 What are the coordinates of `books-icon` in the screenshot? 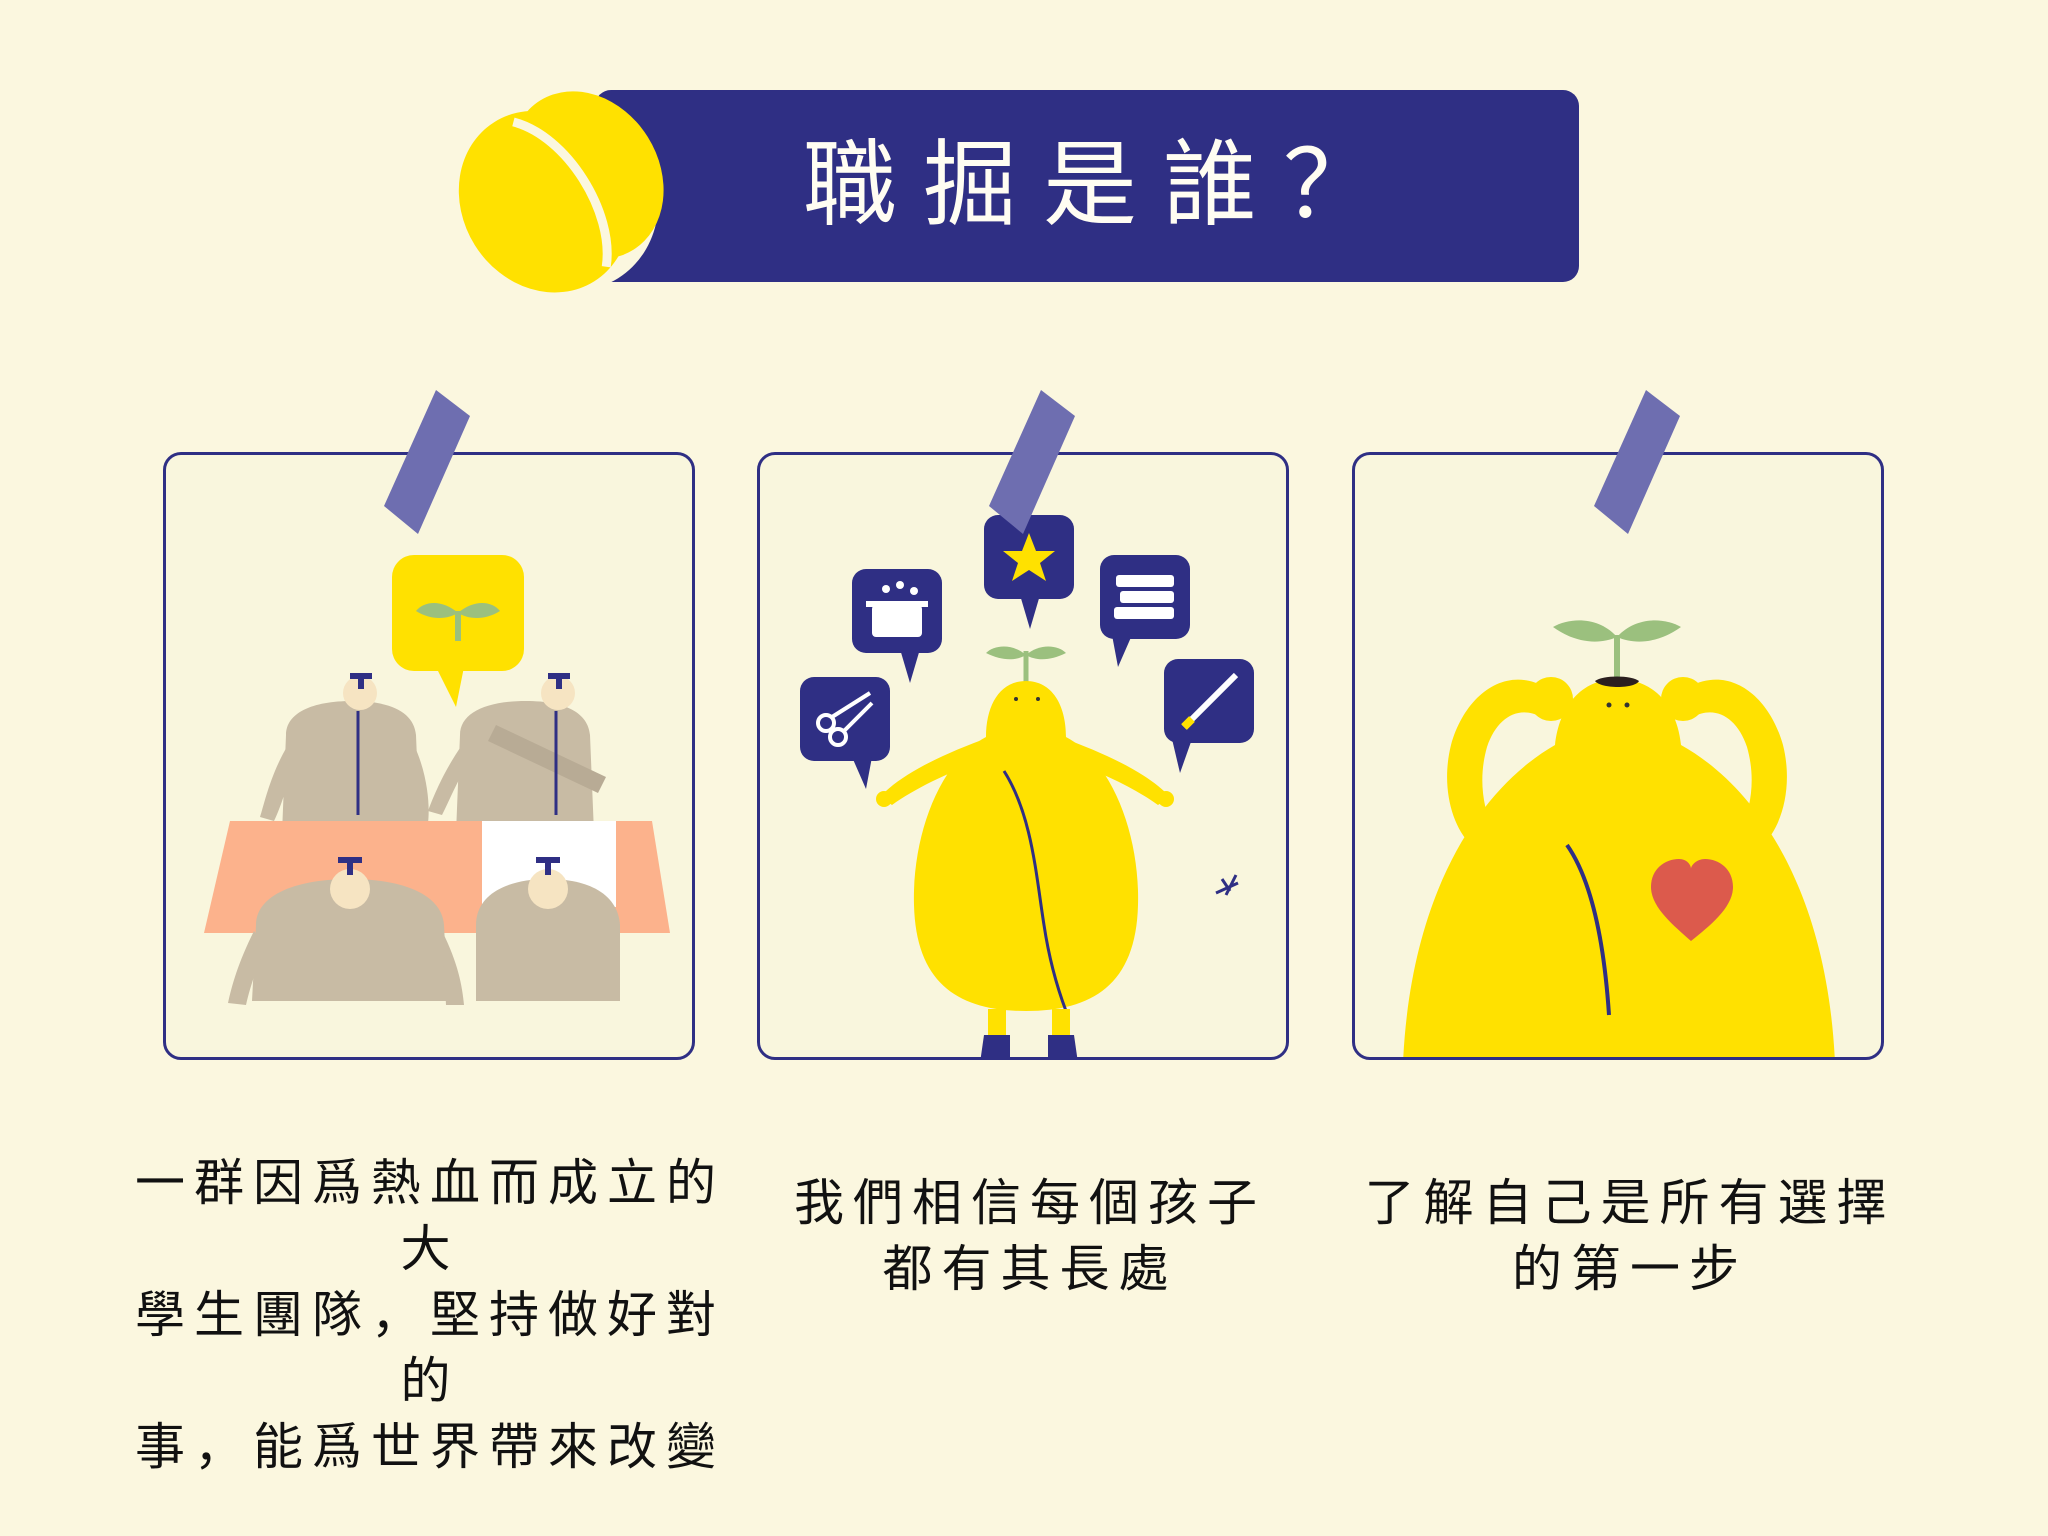 It's located at (1145, 611).